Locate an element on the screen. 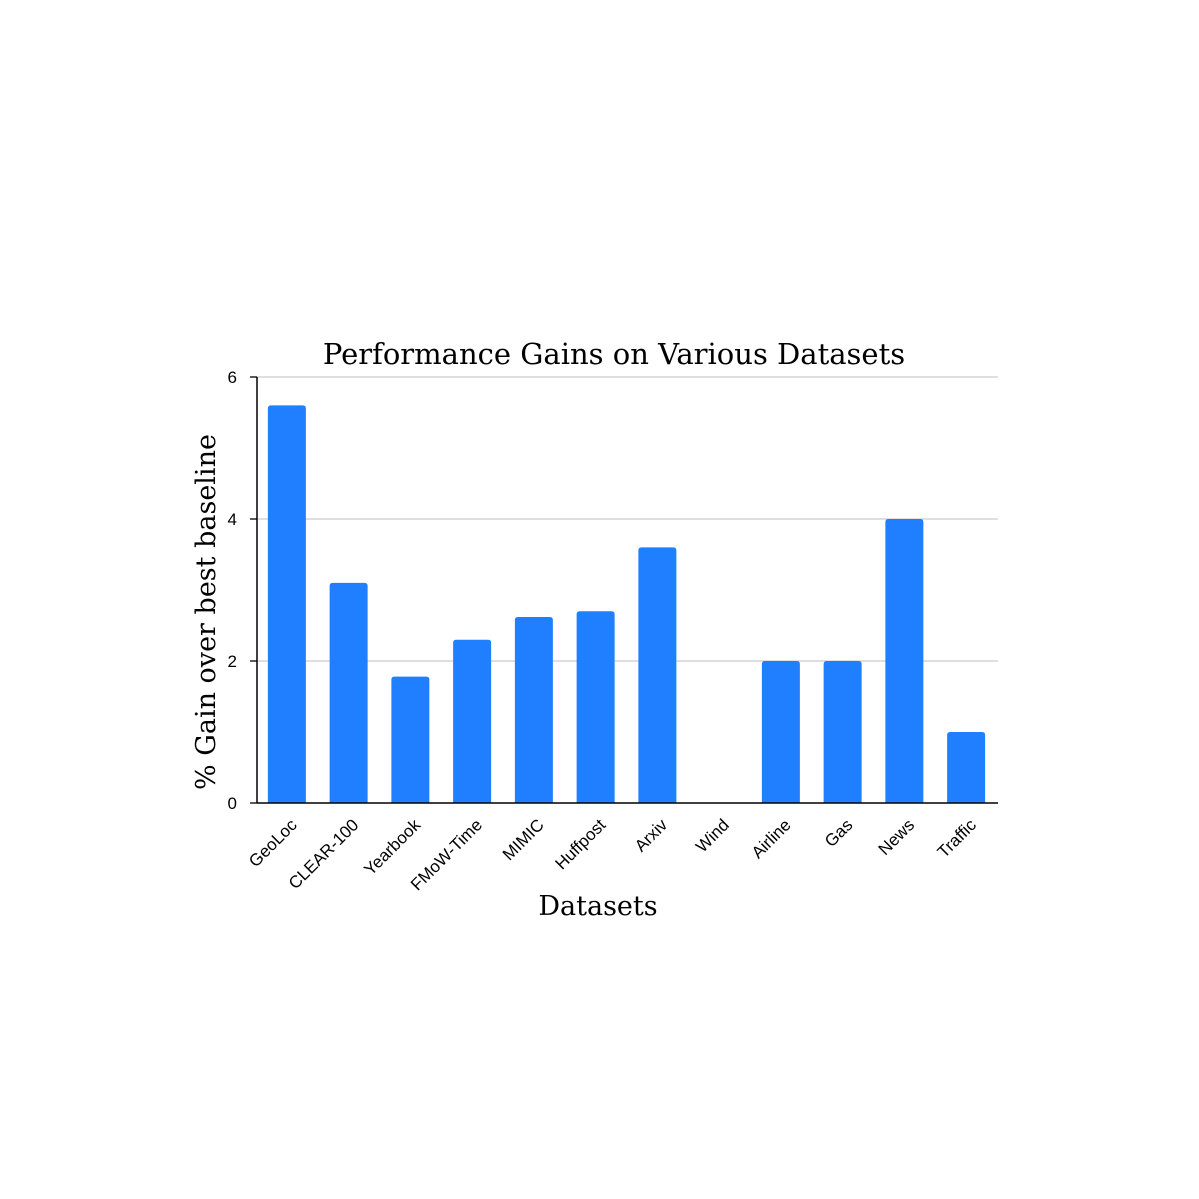 This screenshot has width=1199, height=1199. x-axis-label: Datasets is located at coordinates (597, 906).